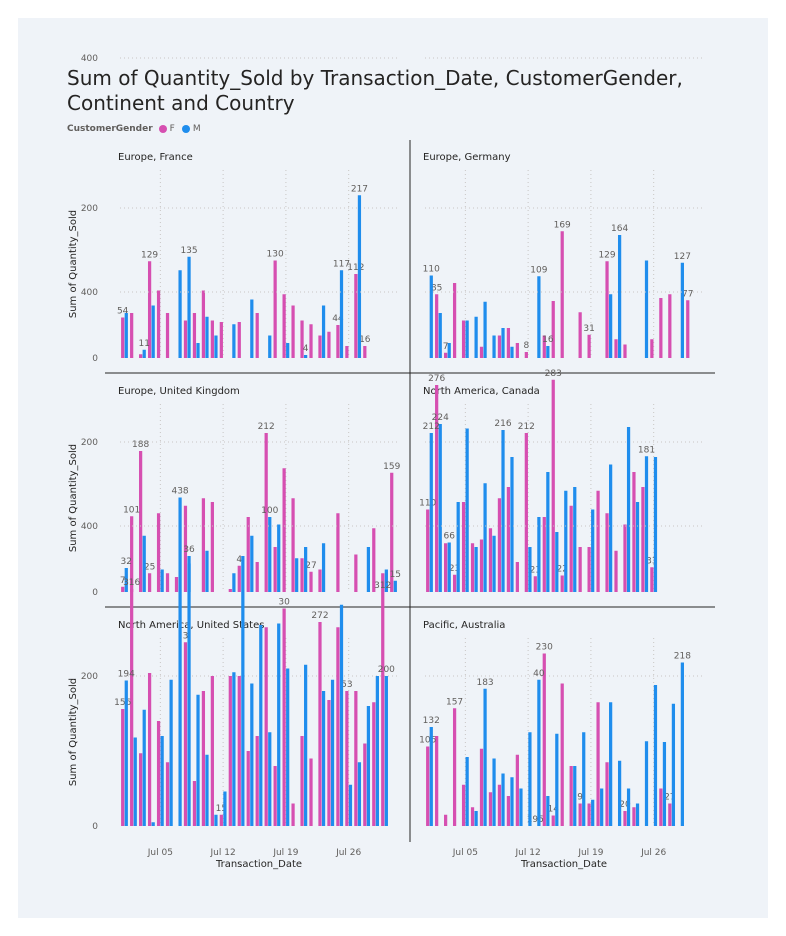  What do you see at coordinates (382, 586) in the screenshot?
I see `data-label-f: 312` at bounding box center [382, 586].